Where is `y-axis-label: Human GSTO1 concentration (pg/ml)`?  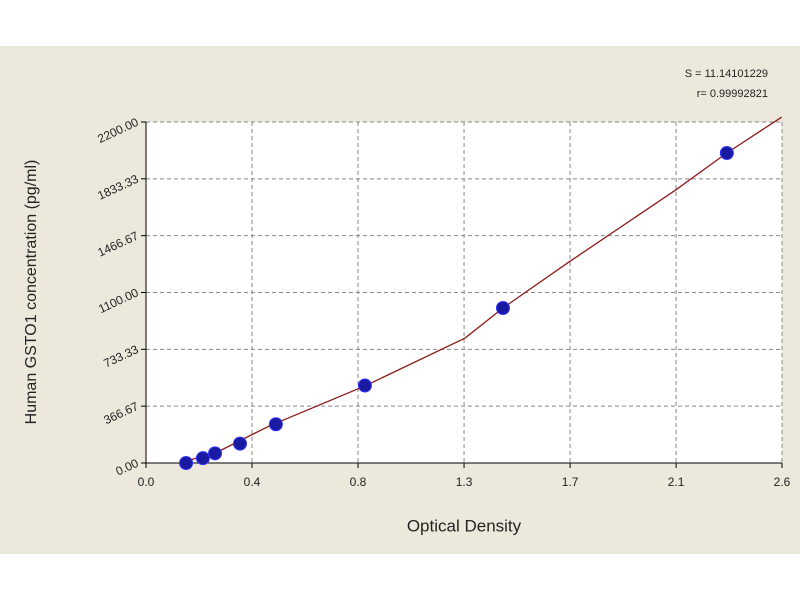 y-axis-label: Human GSTO1 concentration (pg/ml) is located at coordinates (31, 292).